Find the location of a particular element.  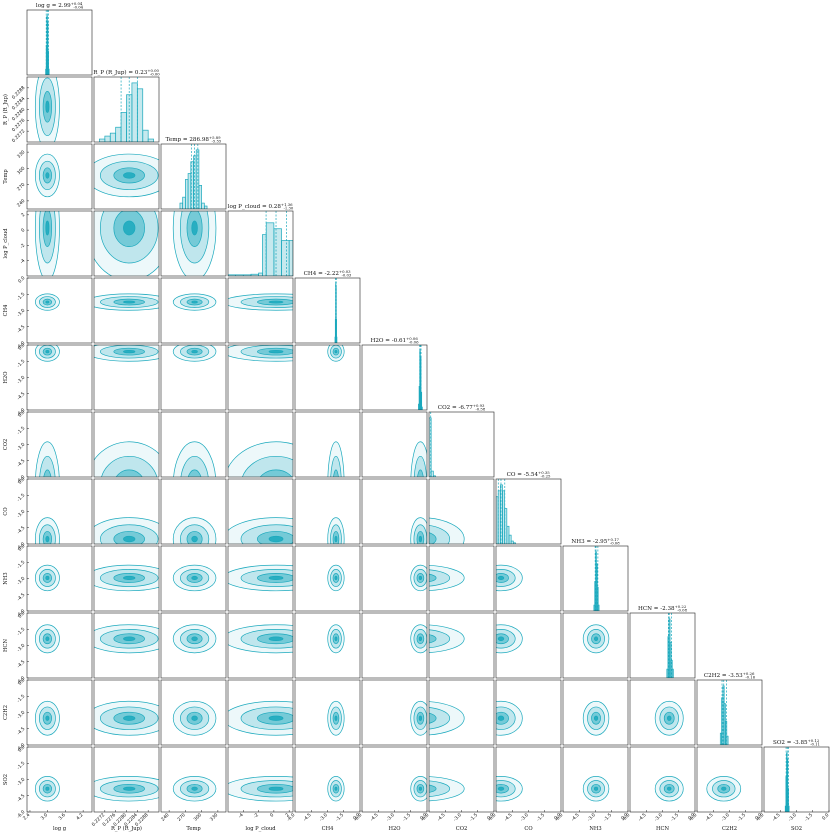

x-tick-label: 300 is located at coordinates (198, 817).